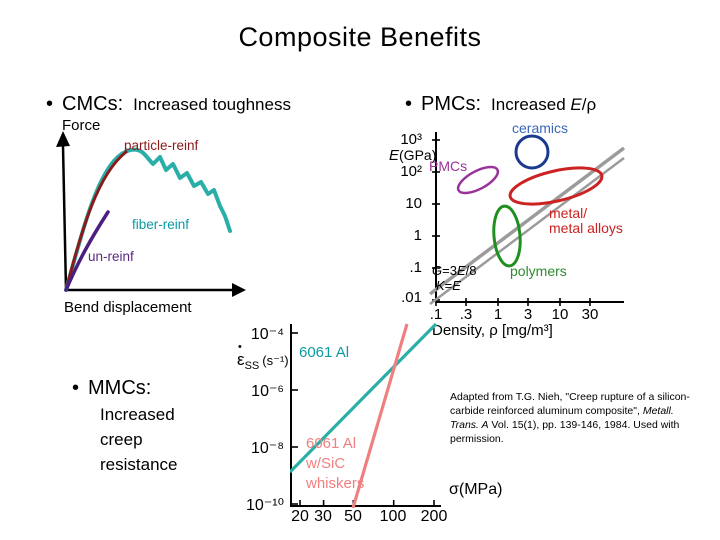  What do you see at coordinates (492, 330) in the screenshot?
I see `pmc-x-axis-label: Density, ρ [mg/m³]` at bounding box center [492, 330].